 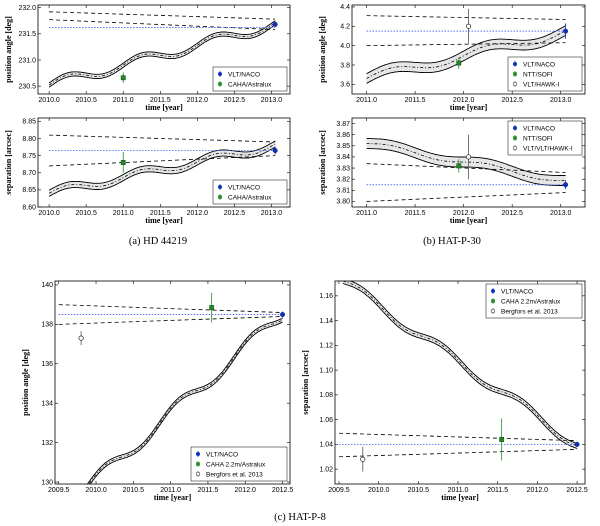 I want to click on y-tick-label: 140, so click(x=47, y=285).